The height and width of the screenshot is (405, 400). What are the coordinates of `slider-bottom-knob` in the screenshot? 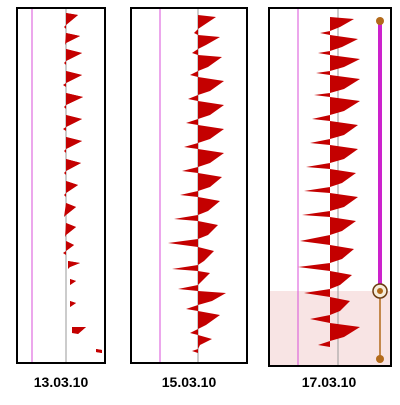 It's located at (380, 359).